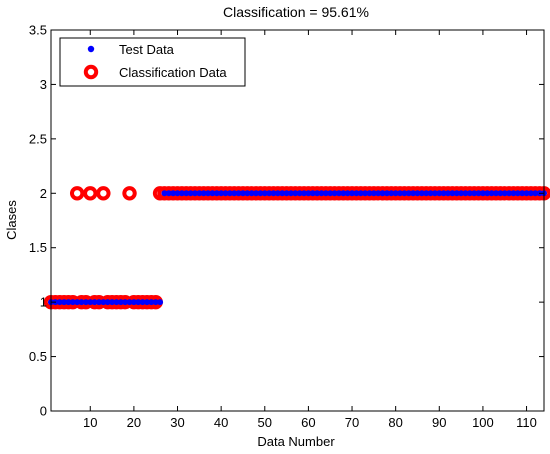 Image resolution: width=550 pixels, height=454 pixels. What do you see at coordinates (296, 441) in the screenshot?
I see `x-axis-label: Data Number` at bounding box center [296, 441].